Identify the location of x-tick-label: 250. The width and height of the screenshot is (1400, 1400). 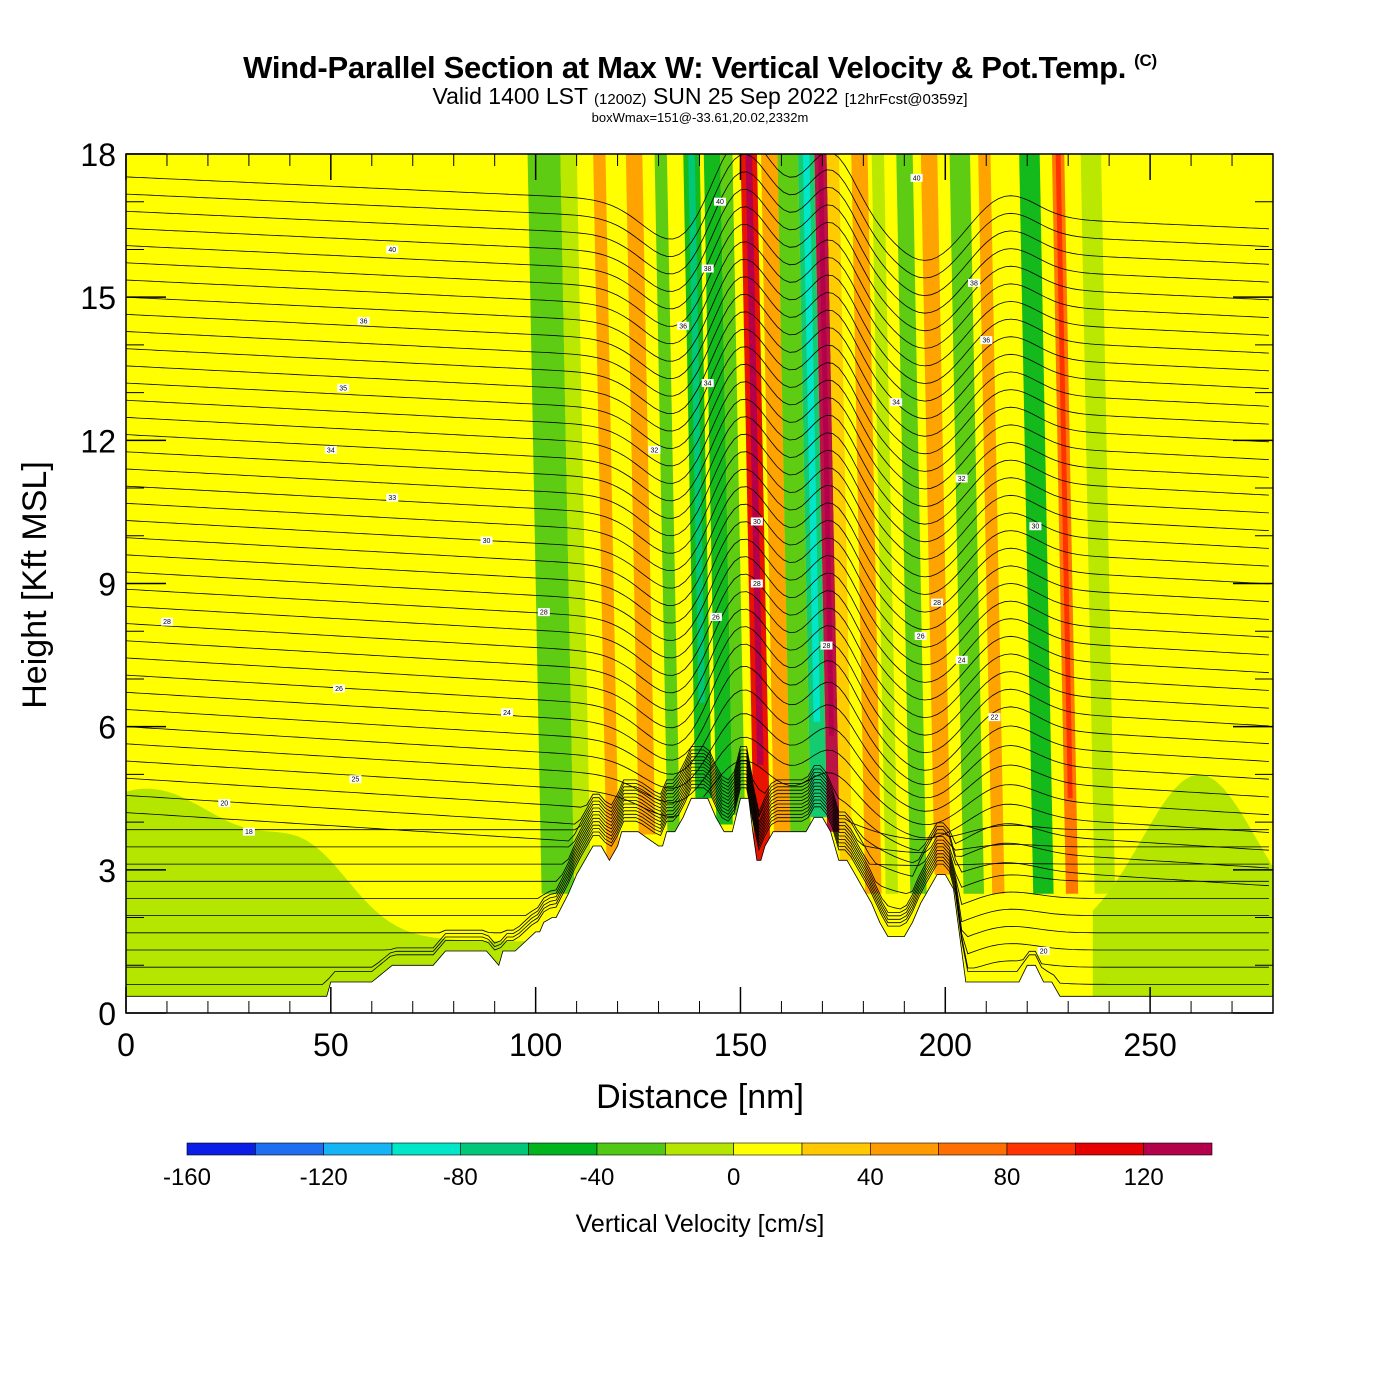
(1149, 1045).